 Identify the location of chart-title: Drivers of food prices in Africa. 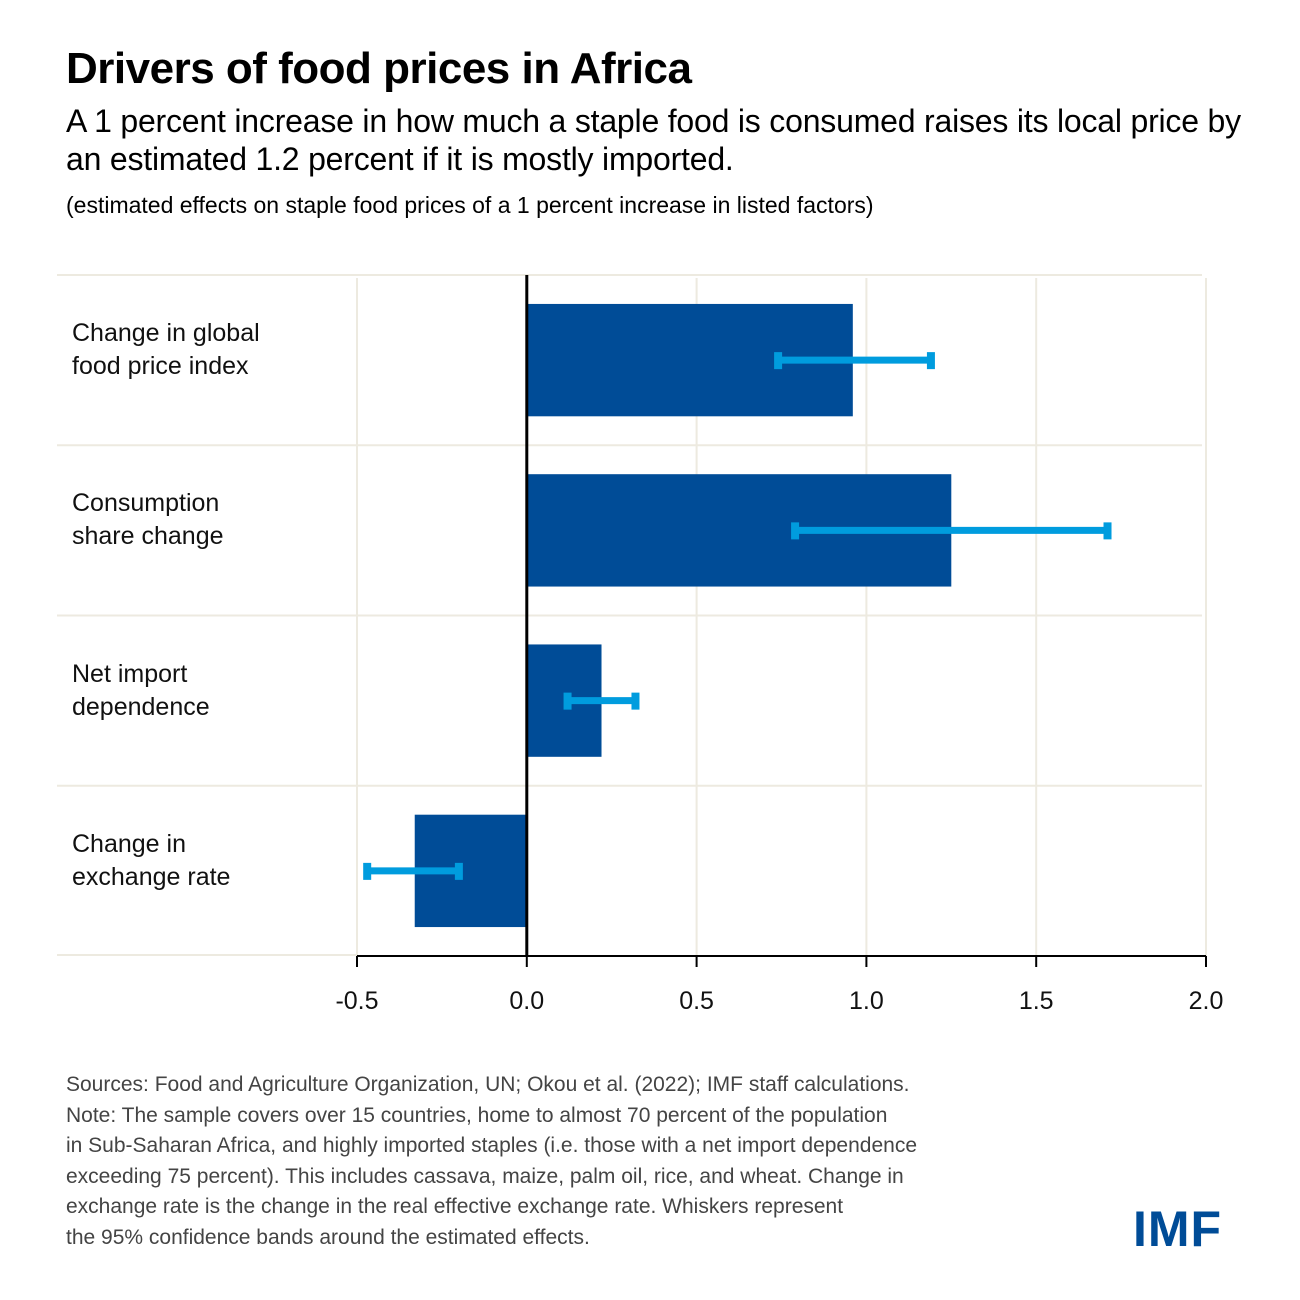
(379, 68).